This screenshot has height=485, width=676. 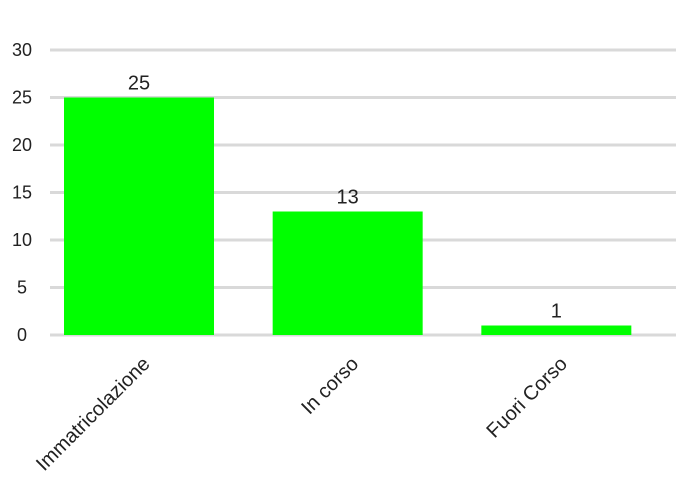 I want to click on data-label: 13, so click(x=348, y=198).